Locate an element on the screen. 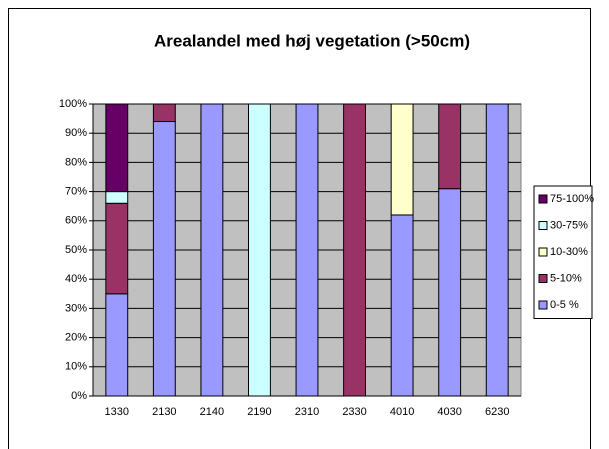  y-tick-label: 10% is located at coordinates (76, 367).